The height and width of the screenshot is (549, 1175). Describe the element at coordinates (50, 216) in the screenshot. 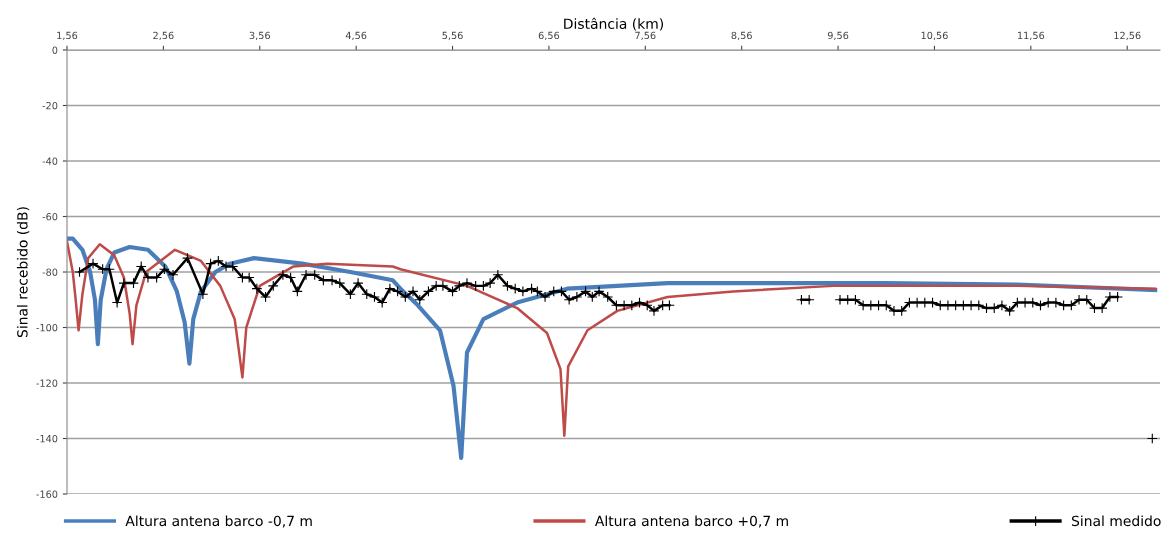

I see `y-tick-label: -60` at that location.